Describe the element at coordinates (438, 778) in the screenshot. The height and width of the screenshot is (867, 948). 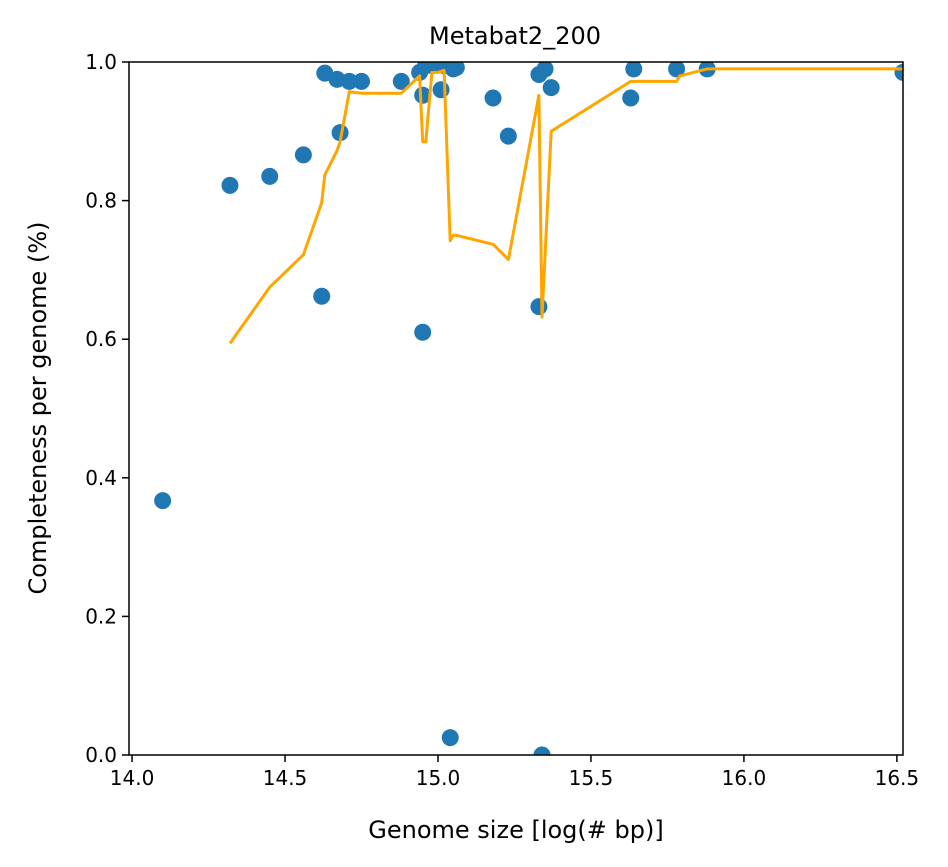
I see `x-tick-label: 15.0` at that location.